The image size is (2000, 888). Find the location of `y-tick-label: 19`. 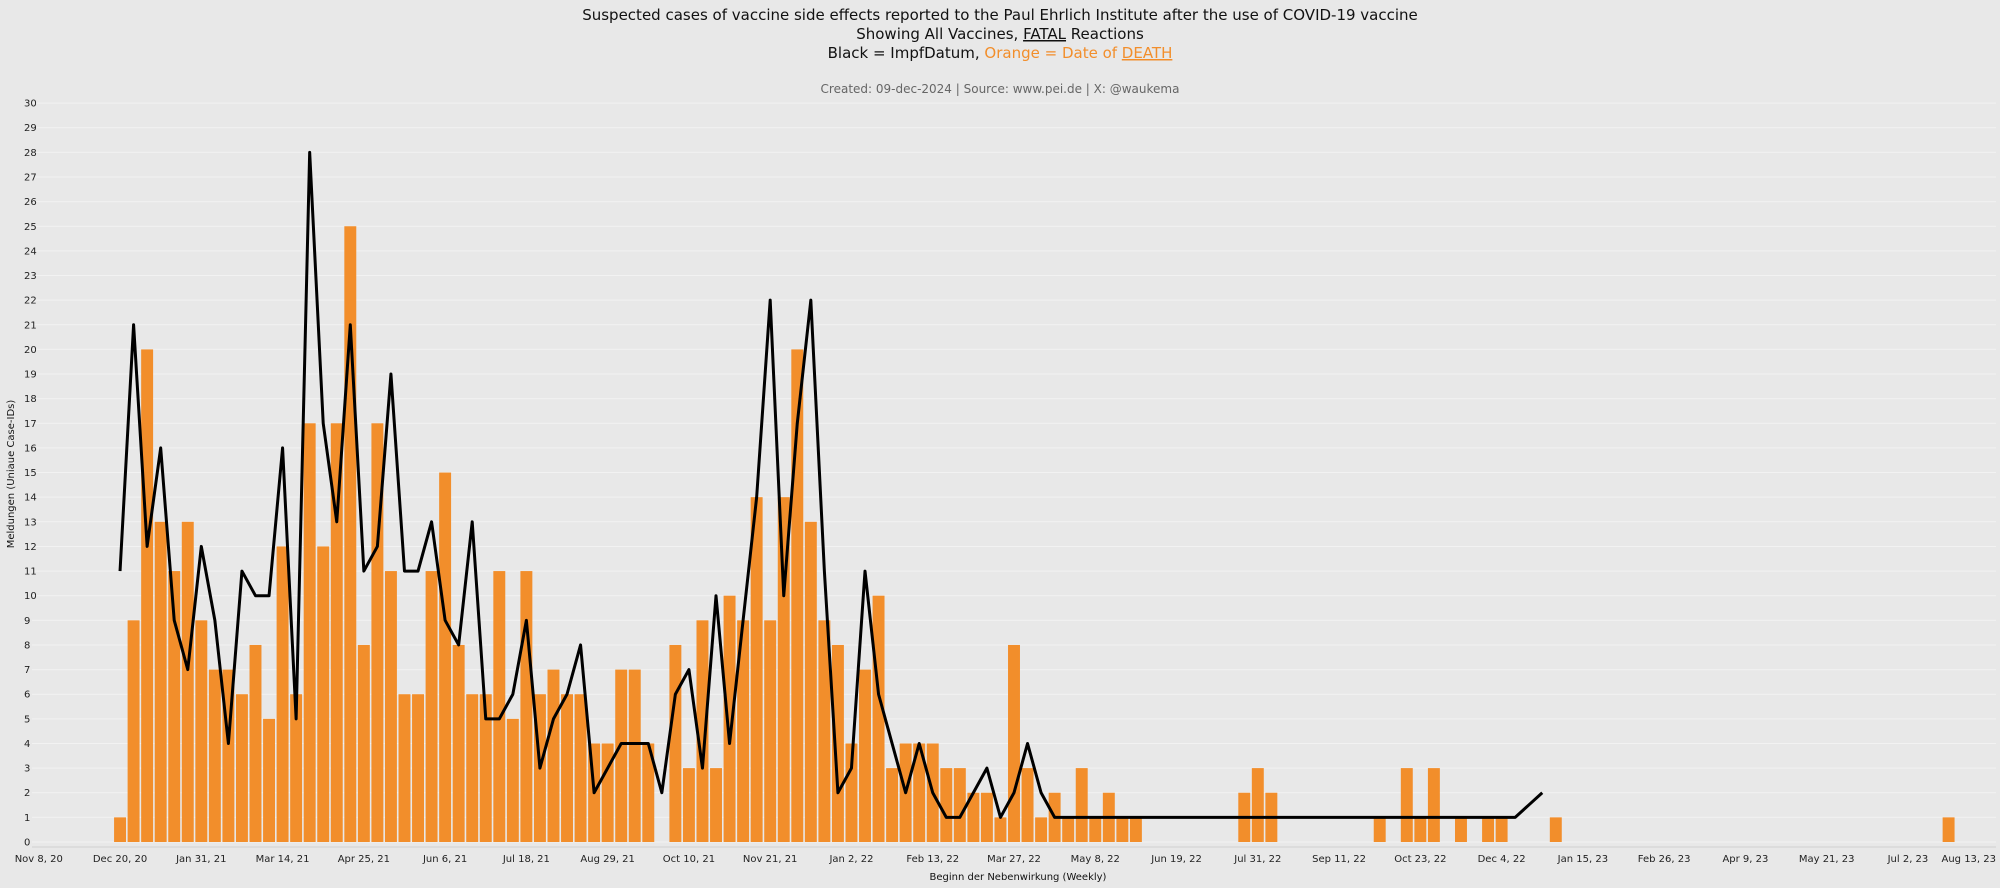

y-tick-label: 19 is located at coordinates (30, 375).